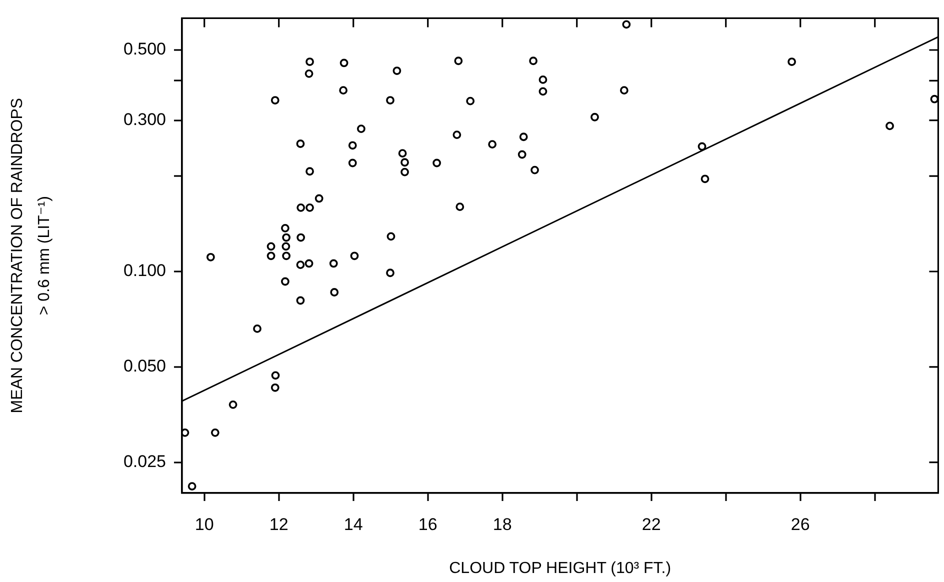 The height and width of the screenshot is (582, 944). Describe the element at coordinates (560, 568) in the screenshot. I see `x-axis-title: CLOUD TOP HEIGHT (10³ FT.)` at that location.